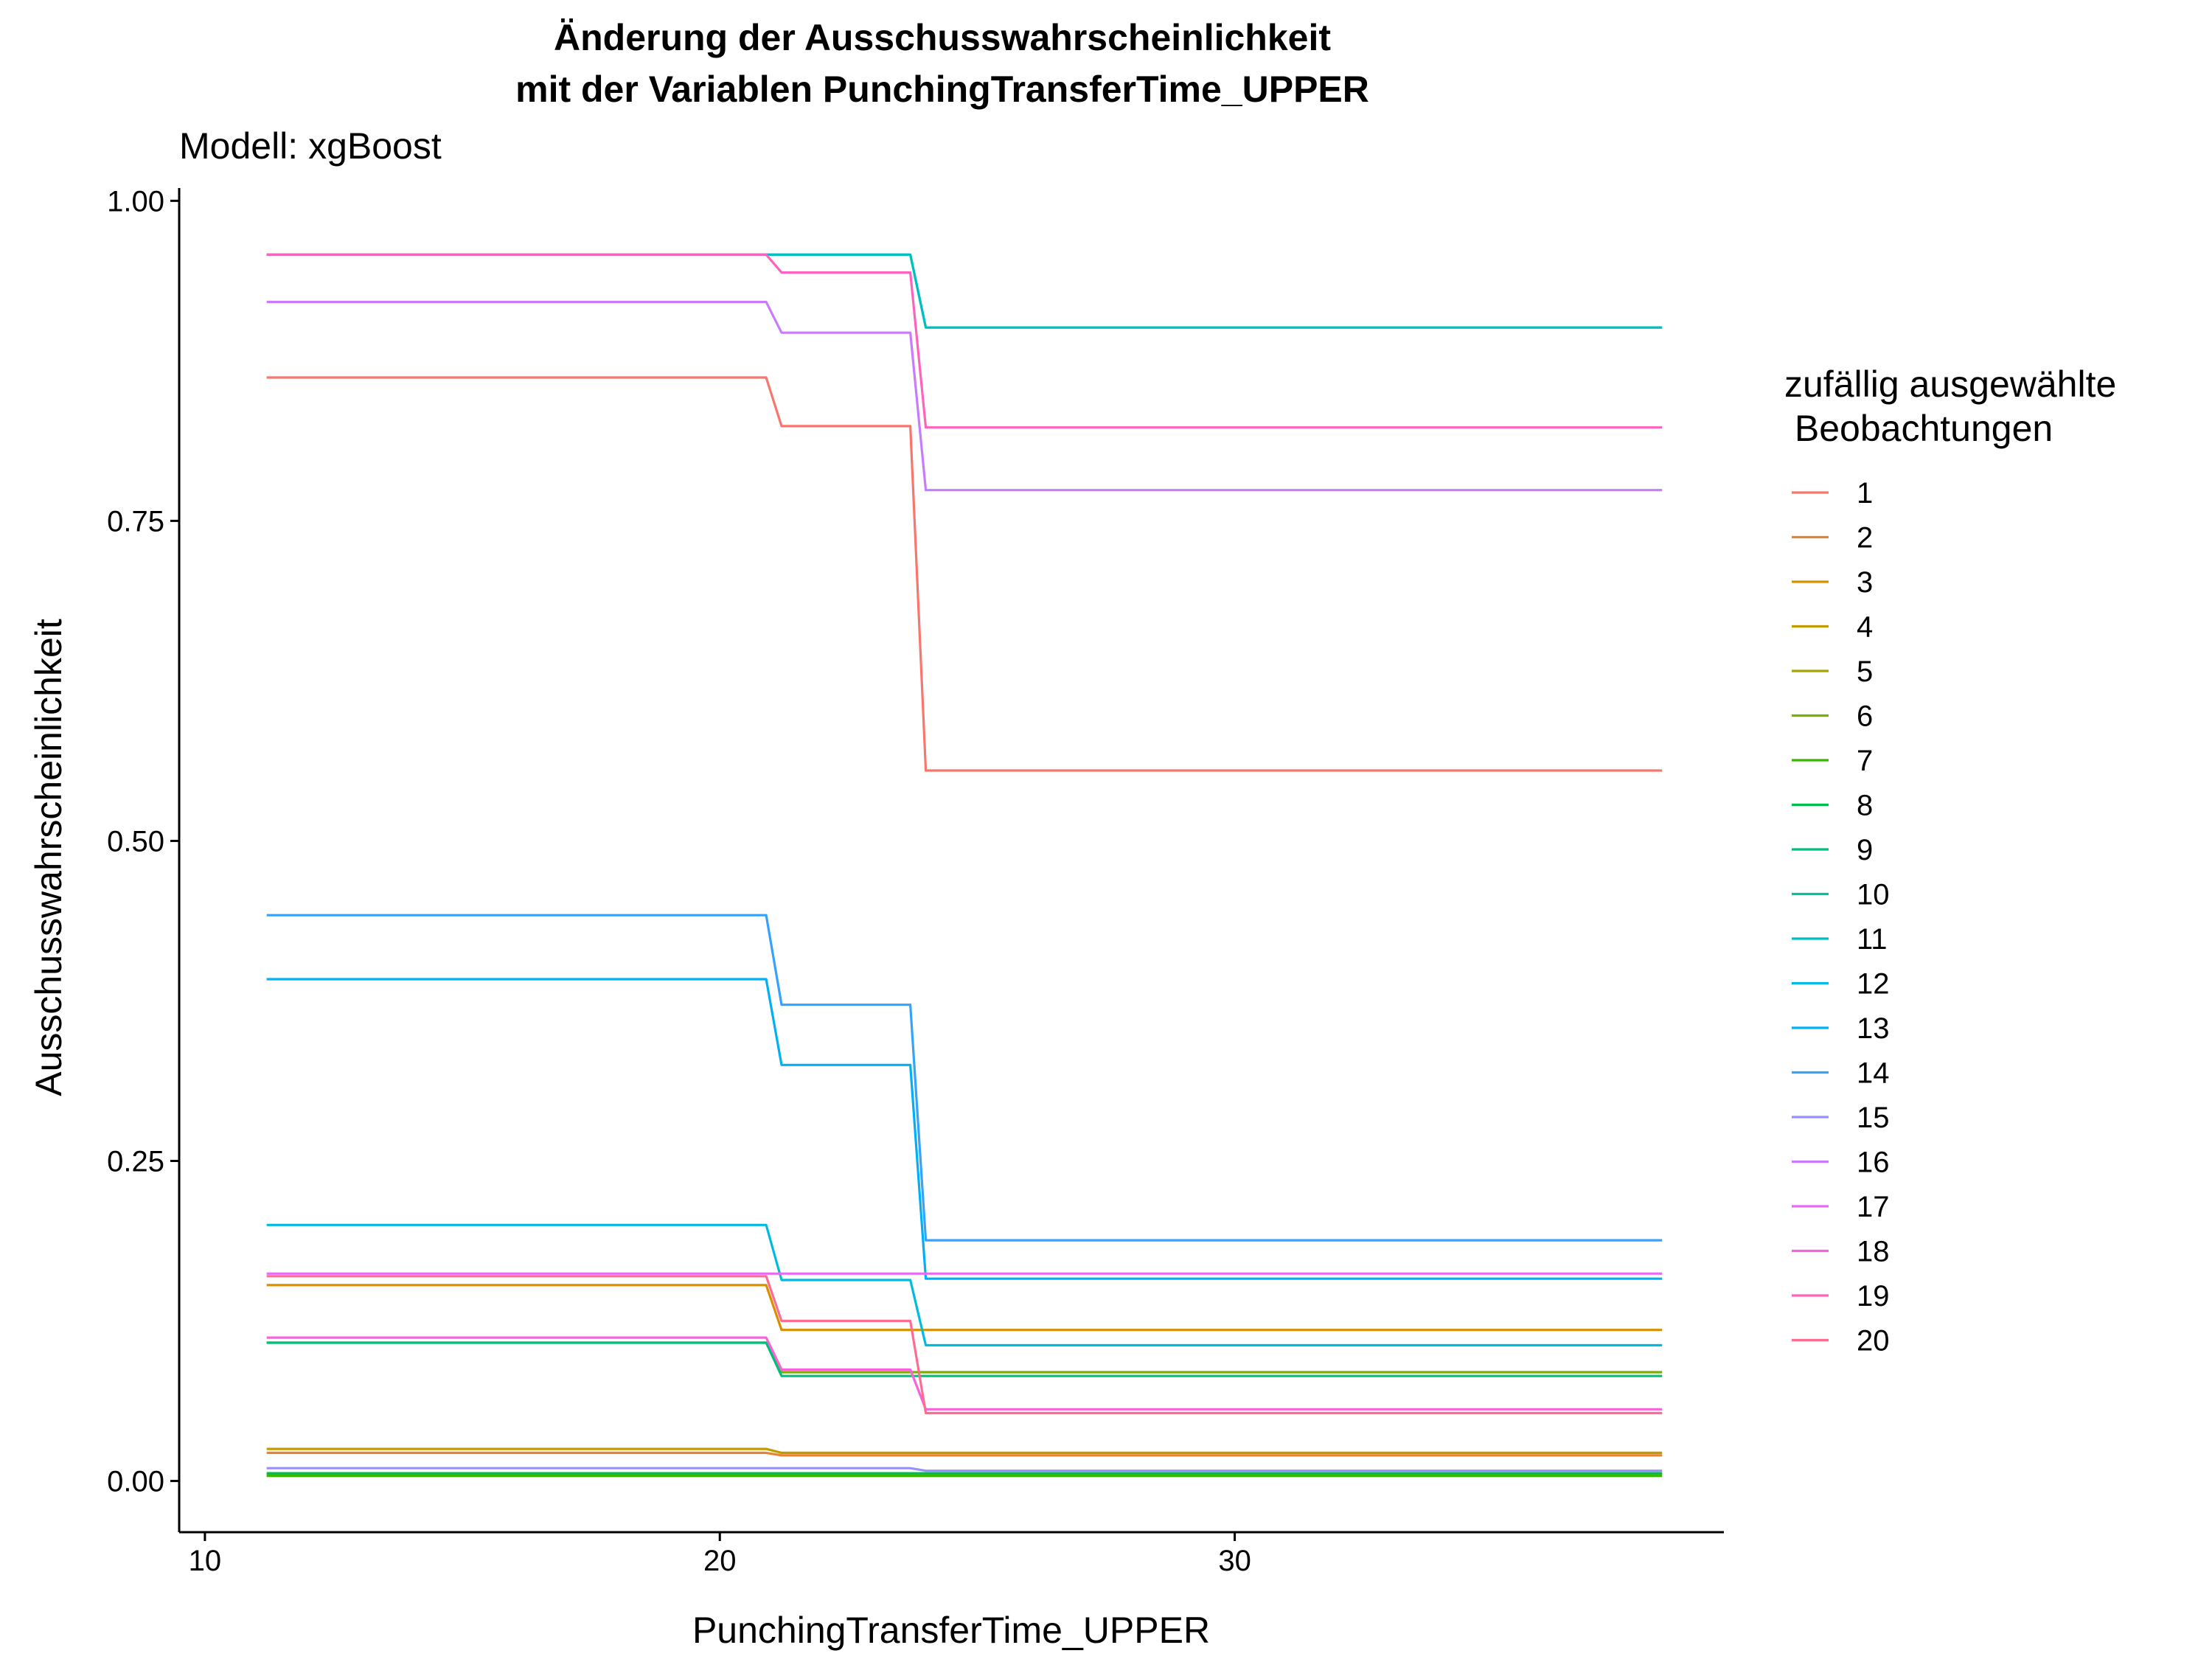 This screenshot has width=2212, height=1659. Describe the element at coordinates (1873, 1028) in the screenshot. I see `legend-label-13: 13` at that location.